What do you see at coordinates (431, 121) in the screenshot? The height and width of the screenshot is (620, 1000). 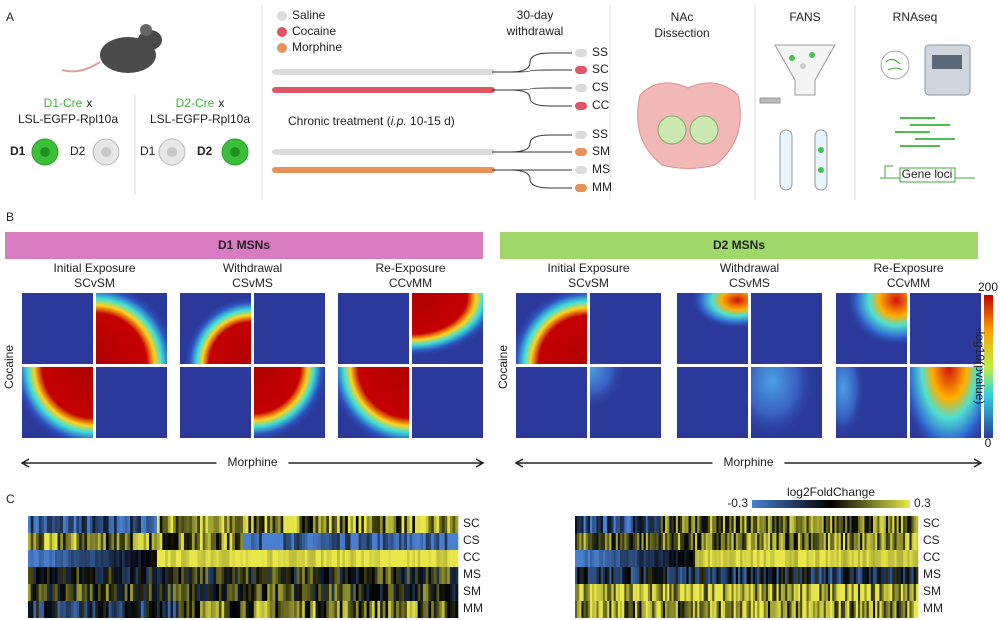 I see `treatment-suffix: 10-15 d)` at bounding box center [431, 121].